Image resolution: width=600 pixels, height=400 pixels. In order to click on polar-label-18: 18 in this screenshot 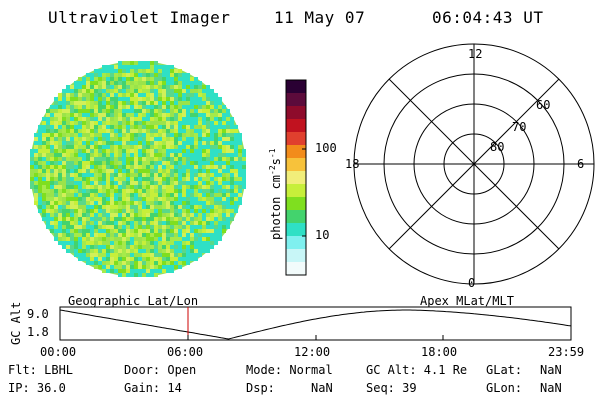, I will do `click(352, 164)`.